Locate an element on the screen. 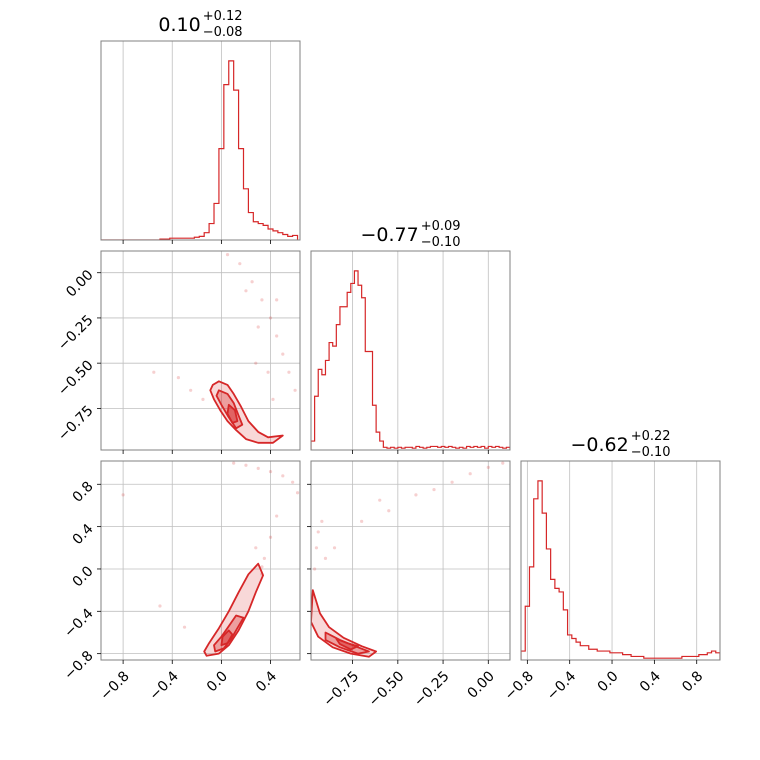 The image size is (760, 760). x-tick-label: 0.00 is located at coordinates (481, 684).